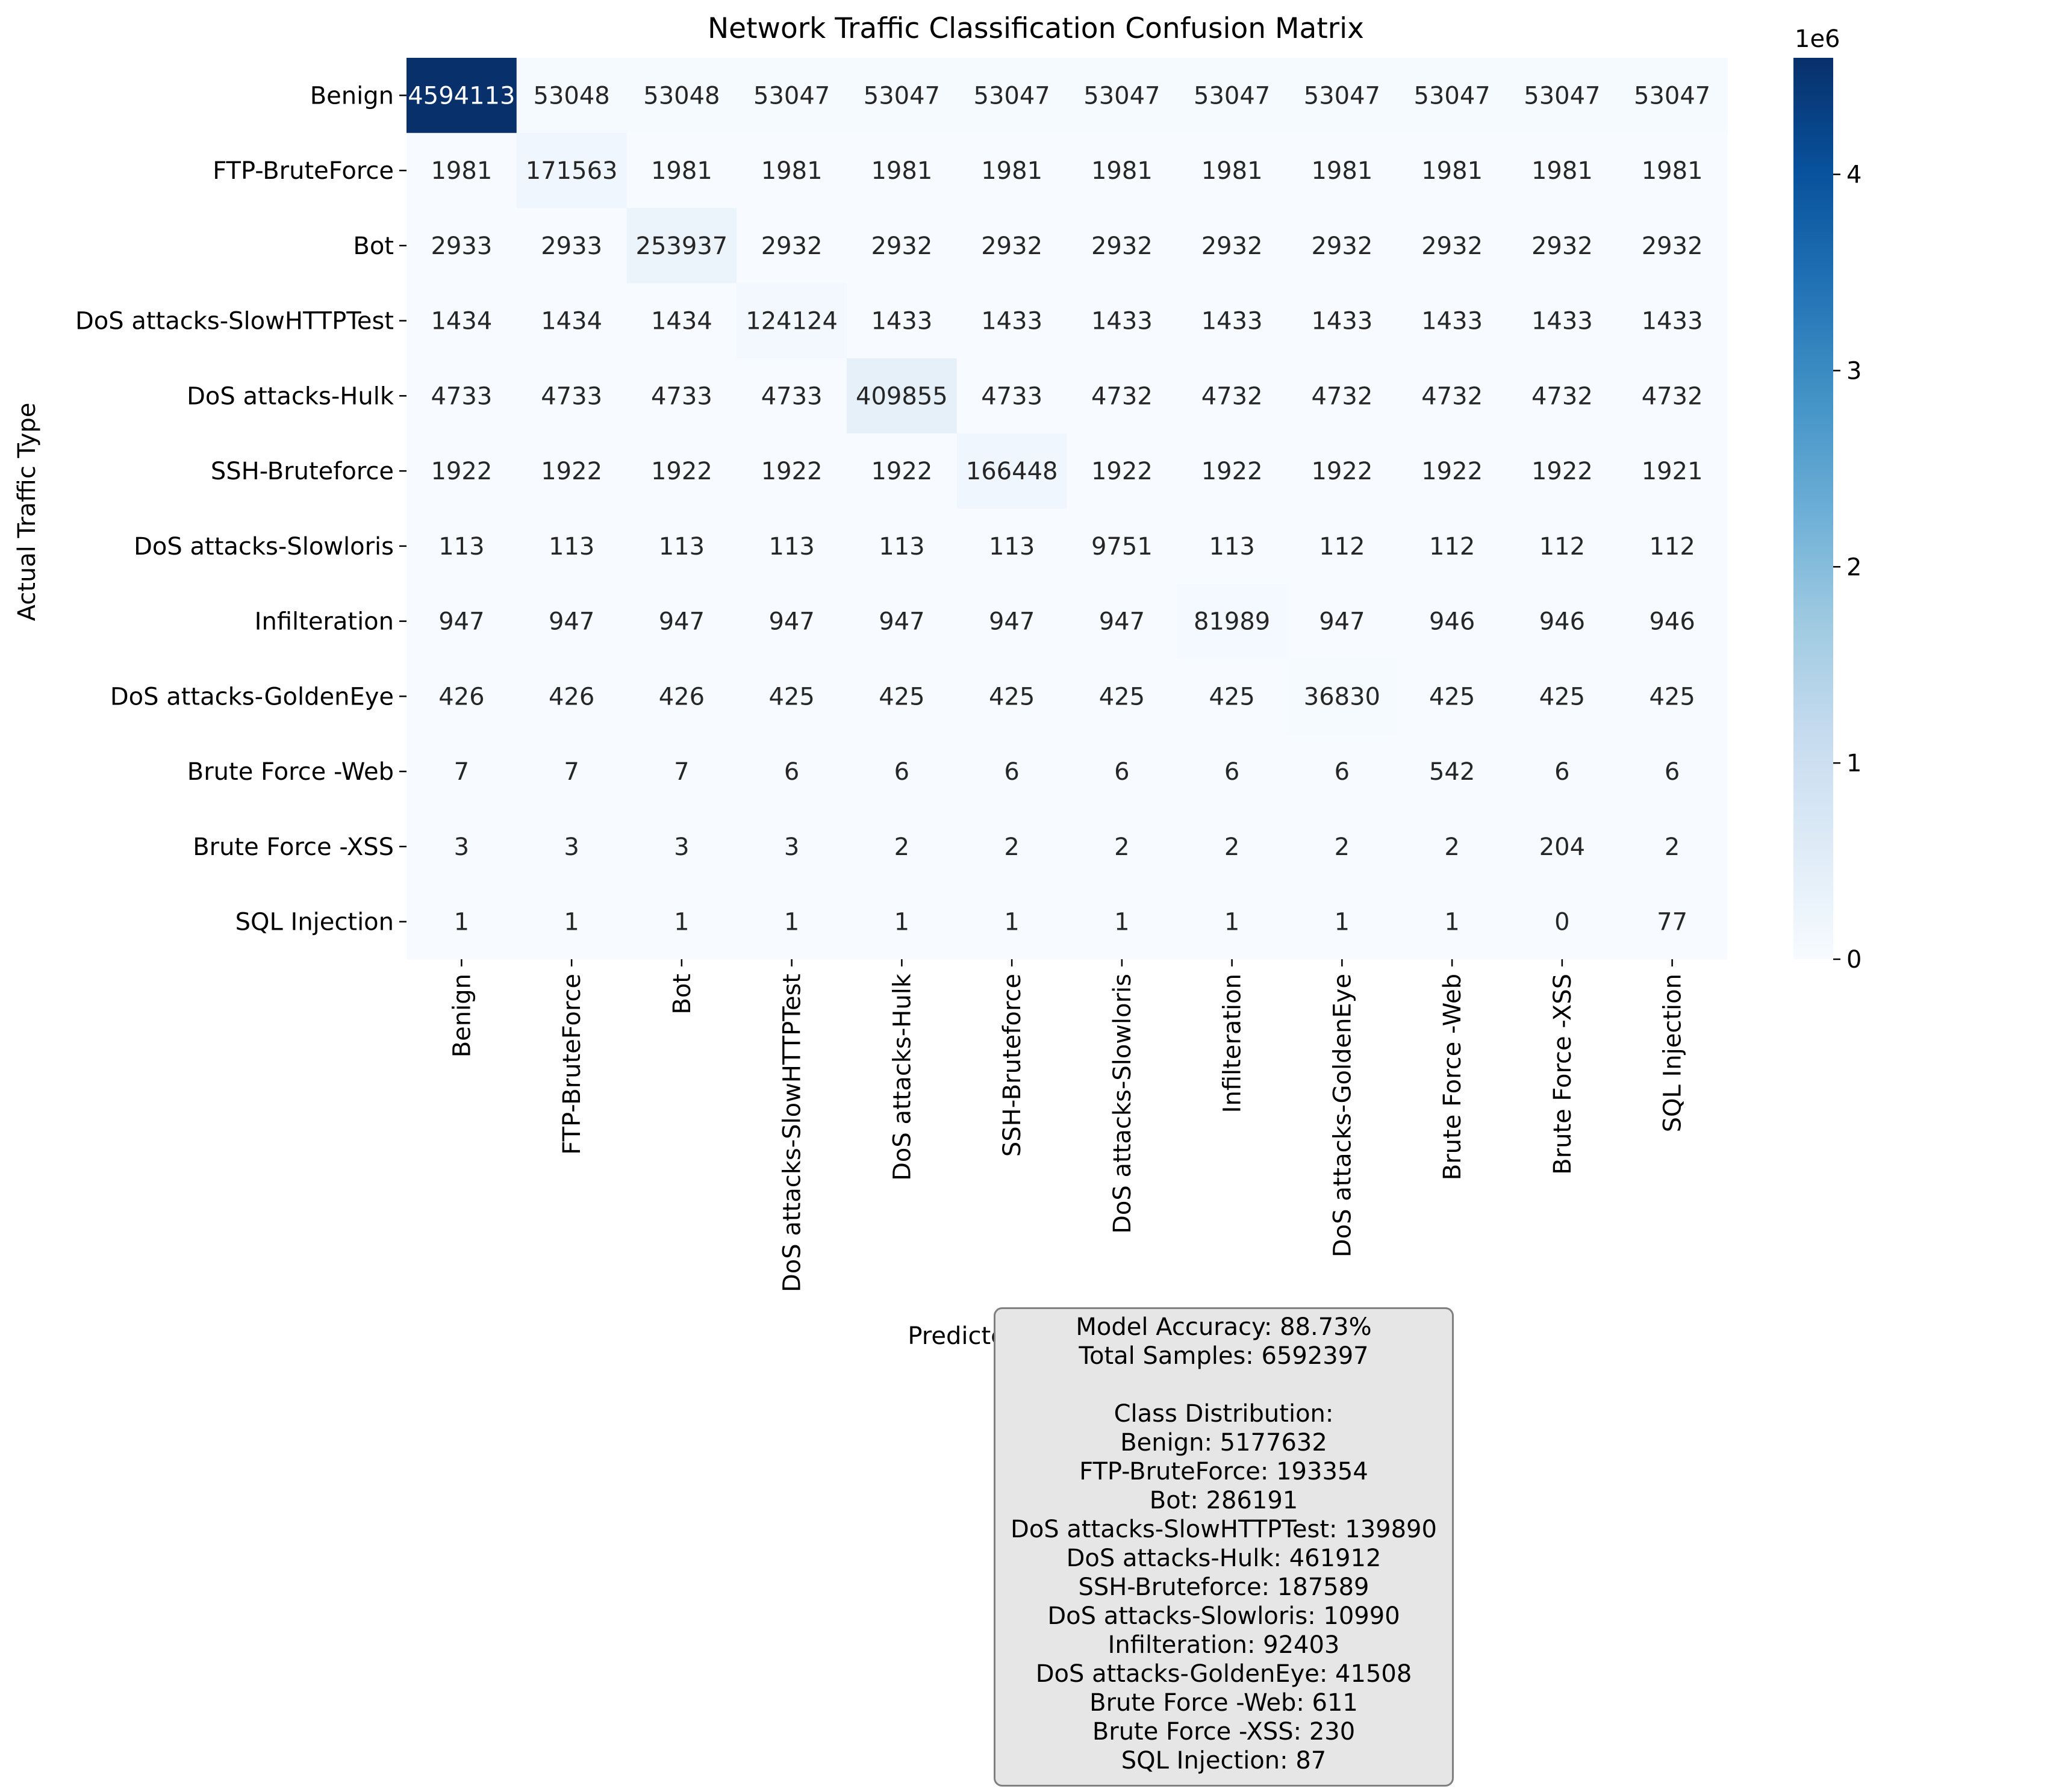 This screenshot has height=1792, width=2053. Describe the element at coordinates (1224, 1414) in the screenshot. I see `class-distribution-heading: Class Distribution:` at that location.